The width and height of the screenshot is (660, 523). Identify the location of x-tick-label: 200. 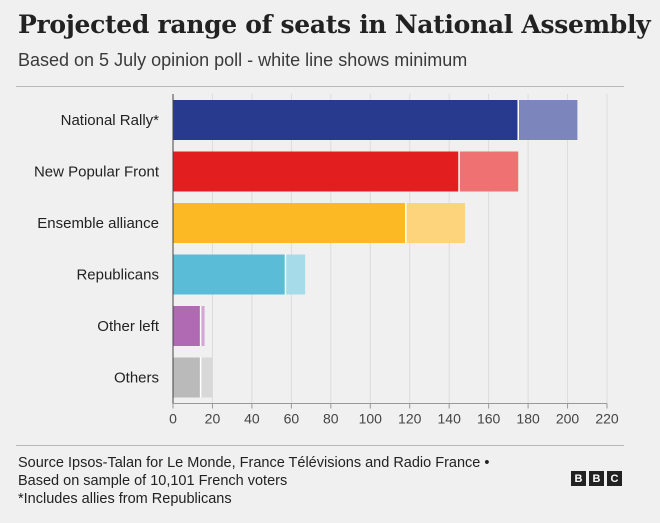
(568, 419).